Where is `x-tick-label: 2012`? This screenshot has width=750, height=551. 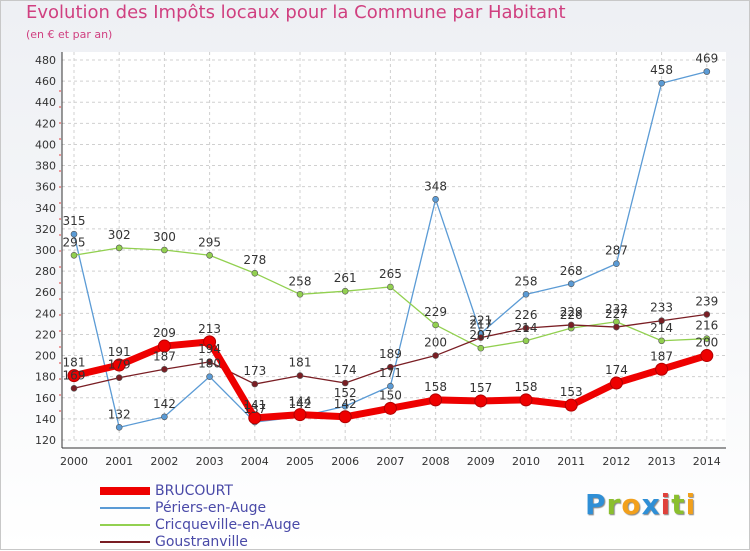
x-tick-label: 2012 is located at coordinates (616, 461).